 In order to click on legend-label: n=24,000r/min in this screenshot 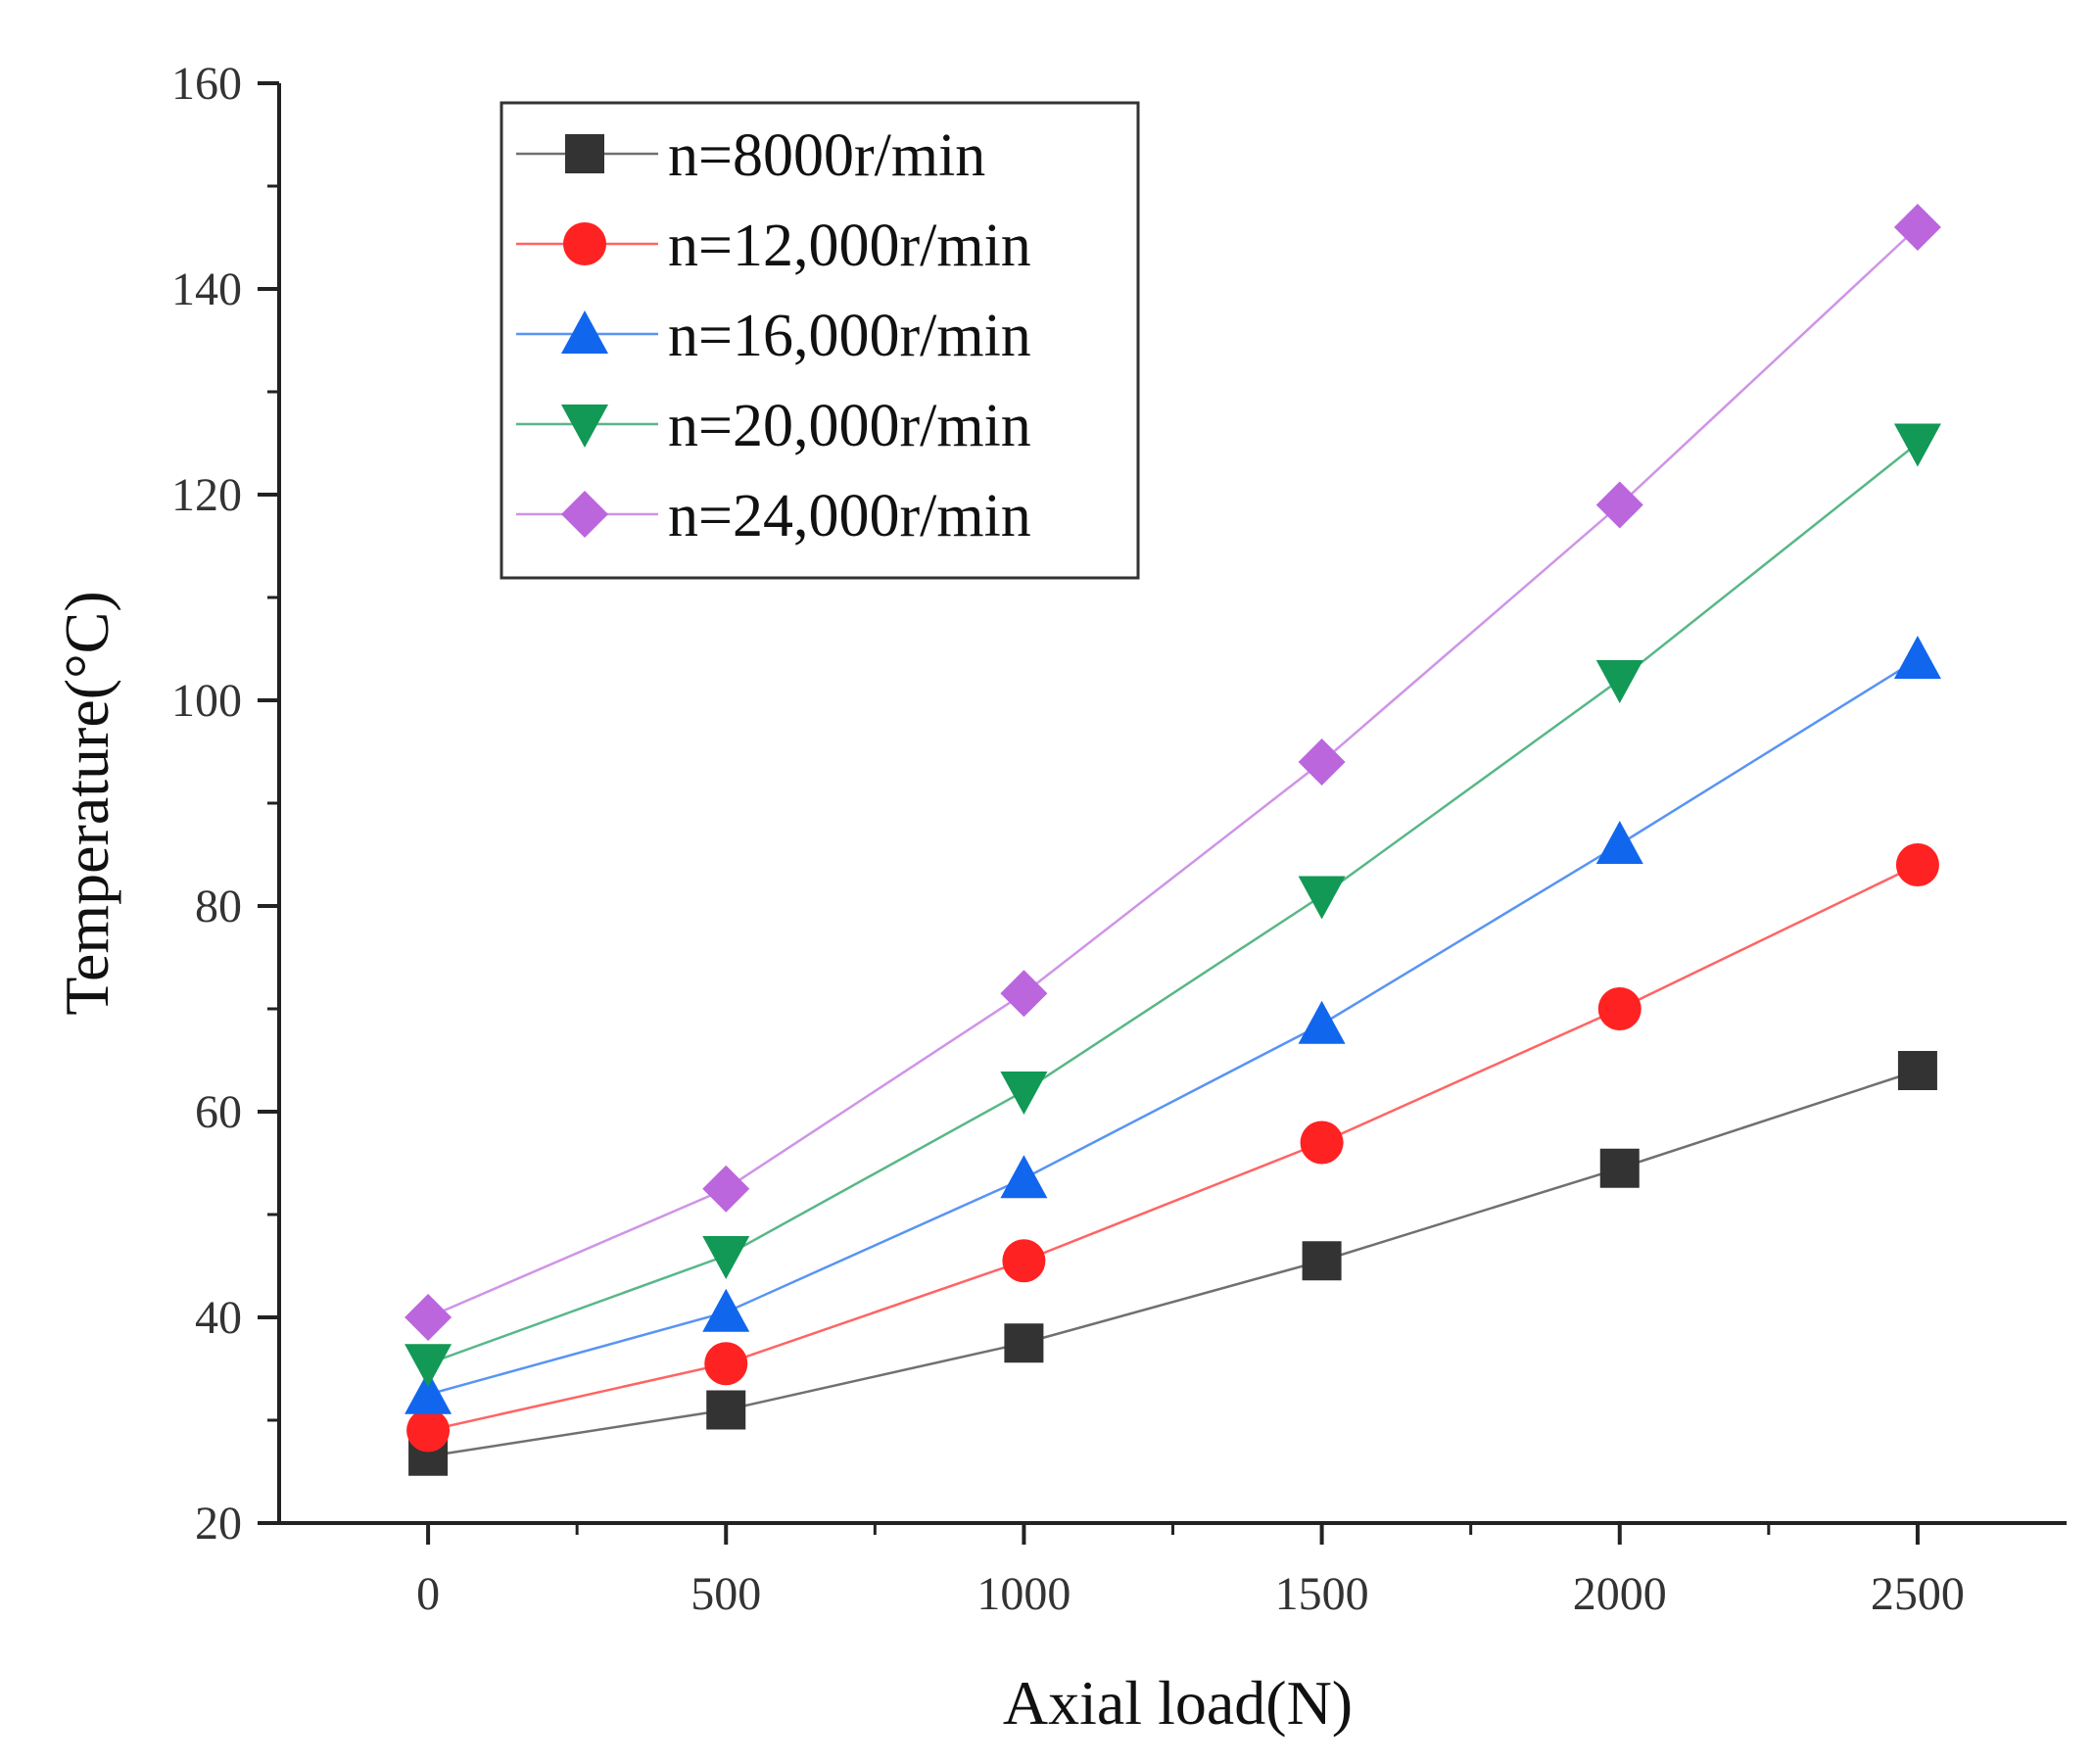, I will do `click(850, 516)`.